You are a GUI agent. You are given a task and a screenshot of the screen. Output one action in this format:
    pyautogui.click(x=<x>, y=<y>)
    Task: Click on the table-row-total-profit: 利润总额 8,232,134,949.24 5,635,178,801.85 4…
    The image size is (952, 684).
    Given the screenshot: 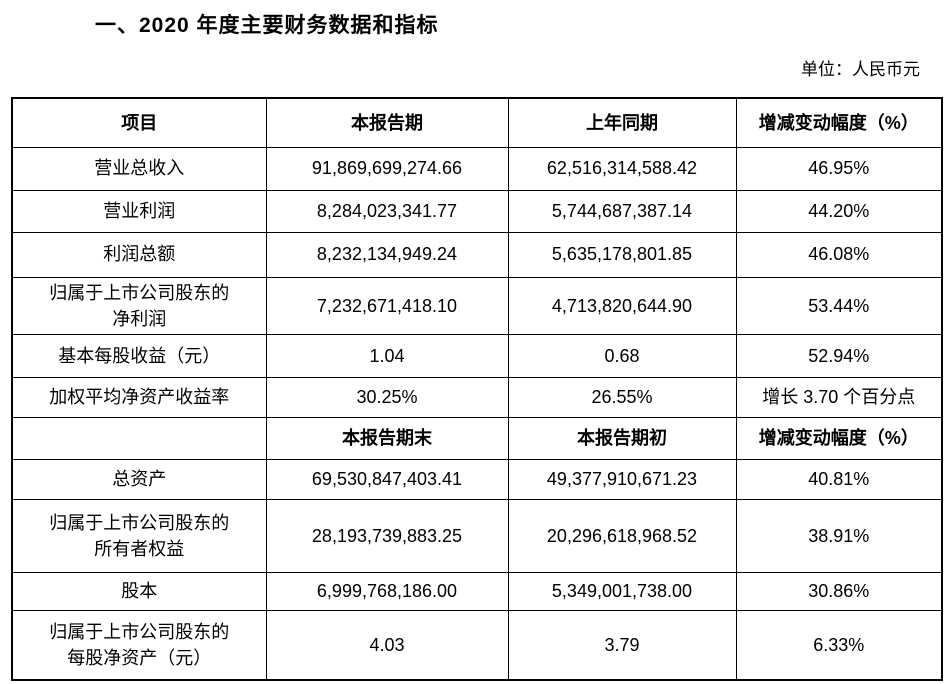 What is the action you would take?
    pyautogui.click(x=477, y=254)
    